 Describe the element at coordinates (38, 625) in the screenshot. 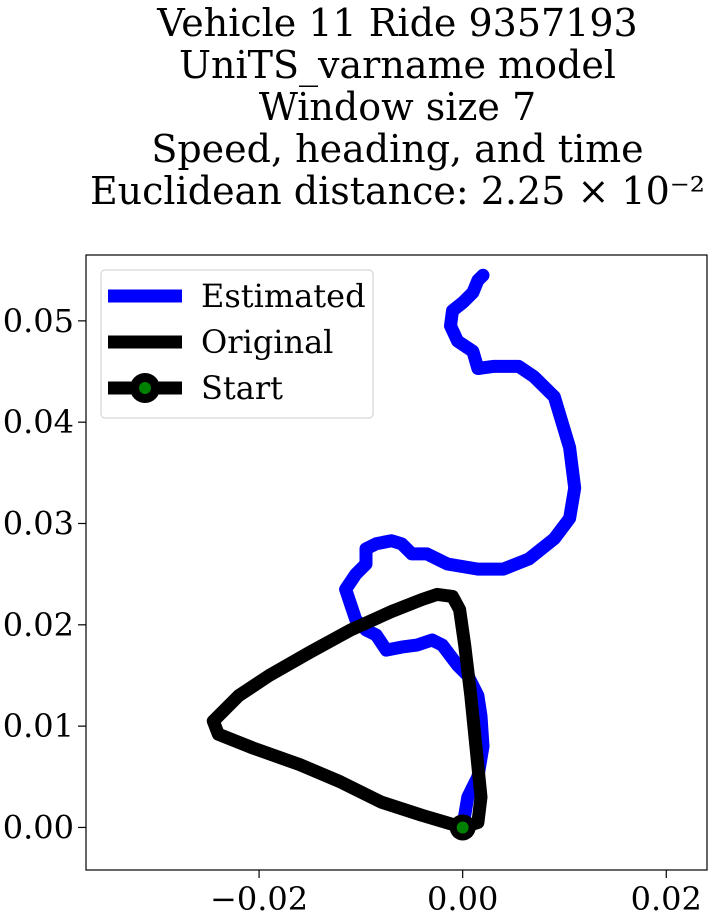

I see `y-tick-label: 0.02` at that location.